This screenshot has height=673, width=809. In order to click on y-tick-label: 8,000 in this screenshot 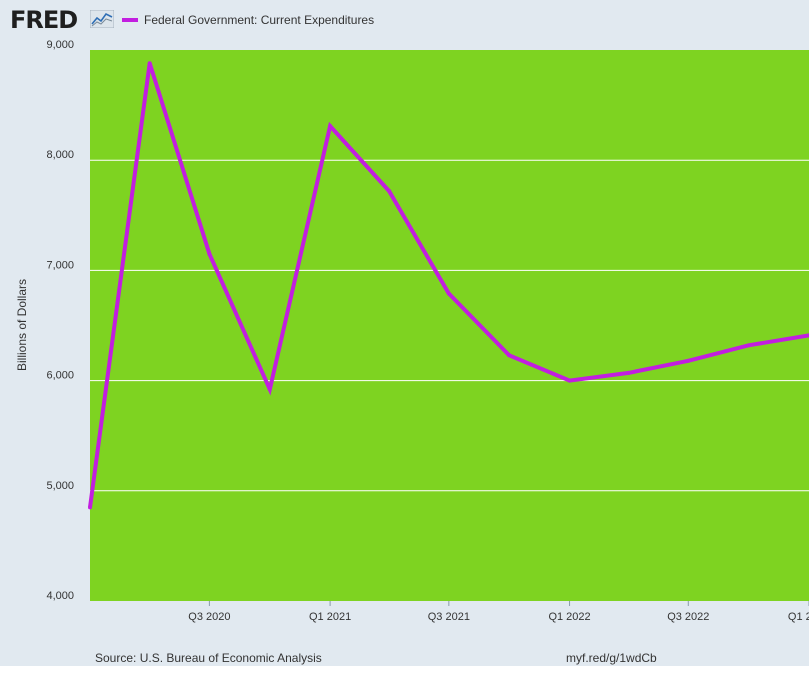, I will do `click(60, 155)`.